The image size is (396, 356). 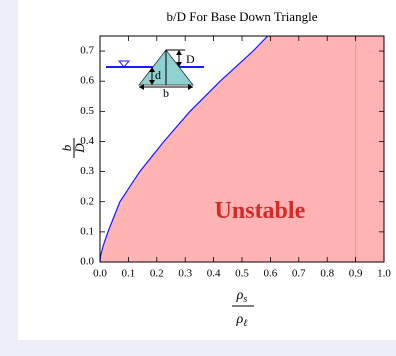 I want to click on x-label-denominator: ρℓ, so click(x=242, y=320).